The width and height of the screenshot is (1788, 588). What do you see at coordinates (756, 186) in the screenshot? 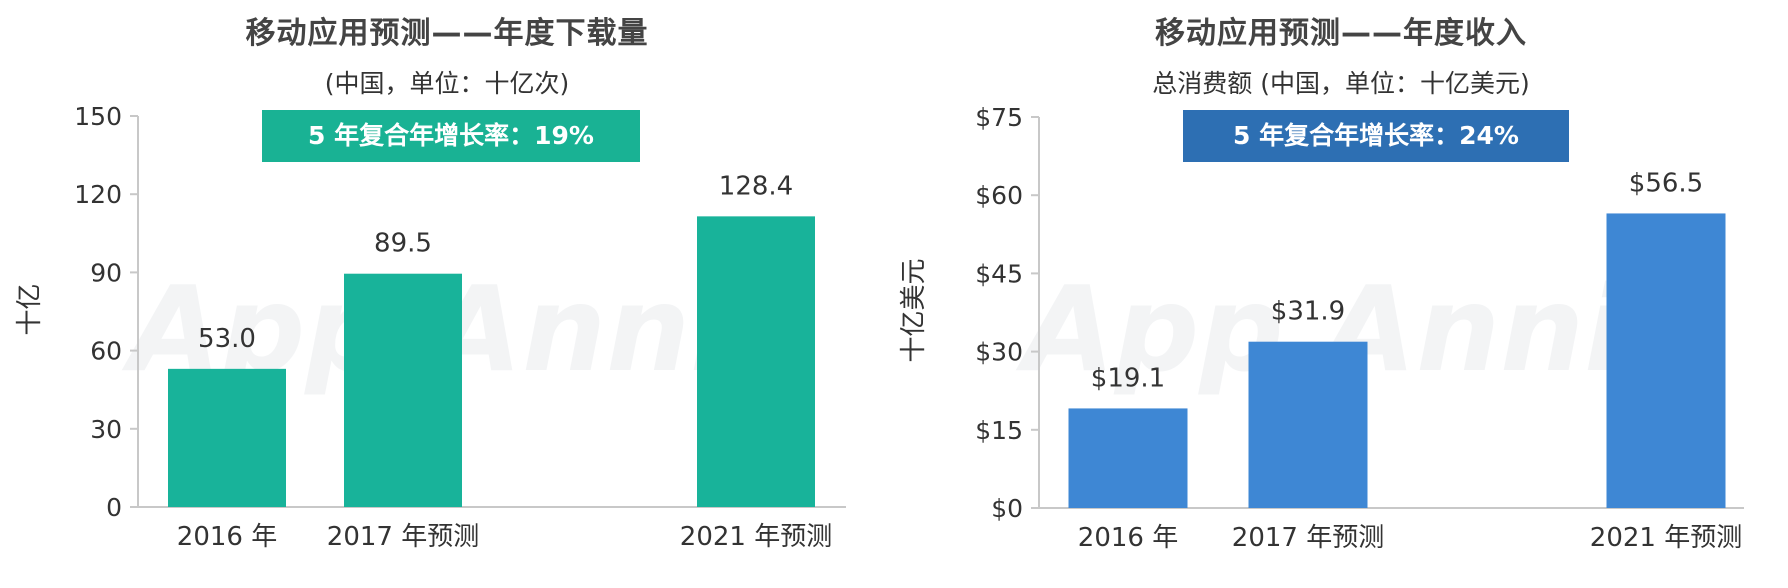
I see `data-label: 128.4` at bounding box center [756, 186].